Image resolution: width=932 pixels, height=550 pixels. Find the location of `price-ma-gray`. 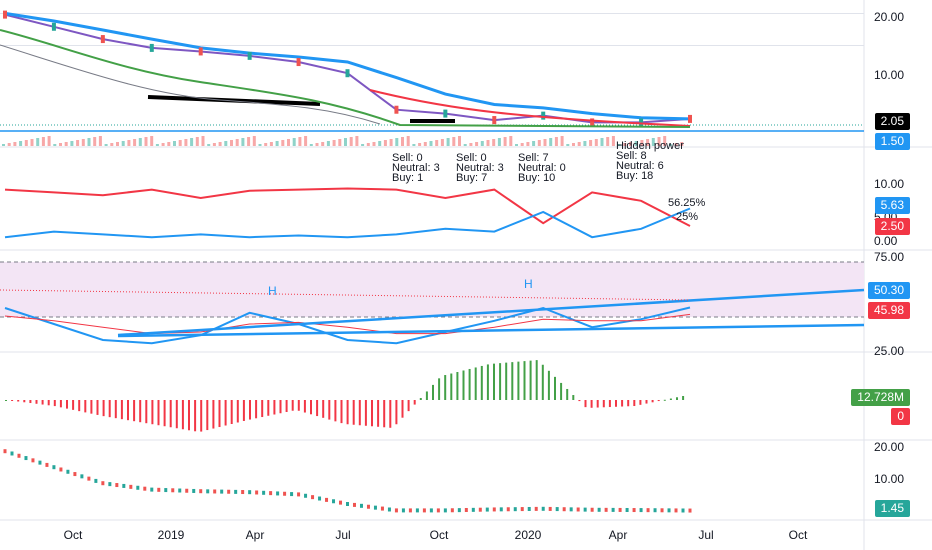

price-ma-gray is located at coordinates (190, 84).